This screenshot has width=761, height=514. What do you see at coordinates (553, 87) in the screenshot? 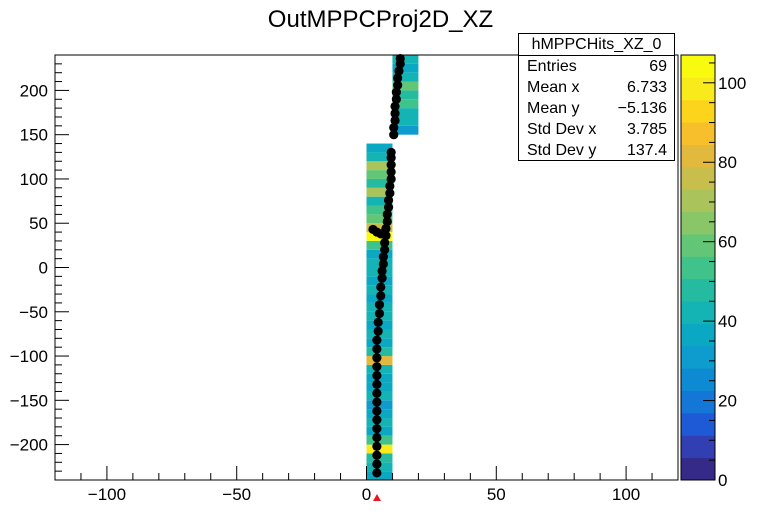
I see `stats-label: Mean x` at bounding box center [553, 87].